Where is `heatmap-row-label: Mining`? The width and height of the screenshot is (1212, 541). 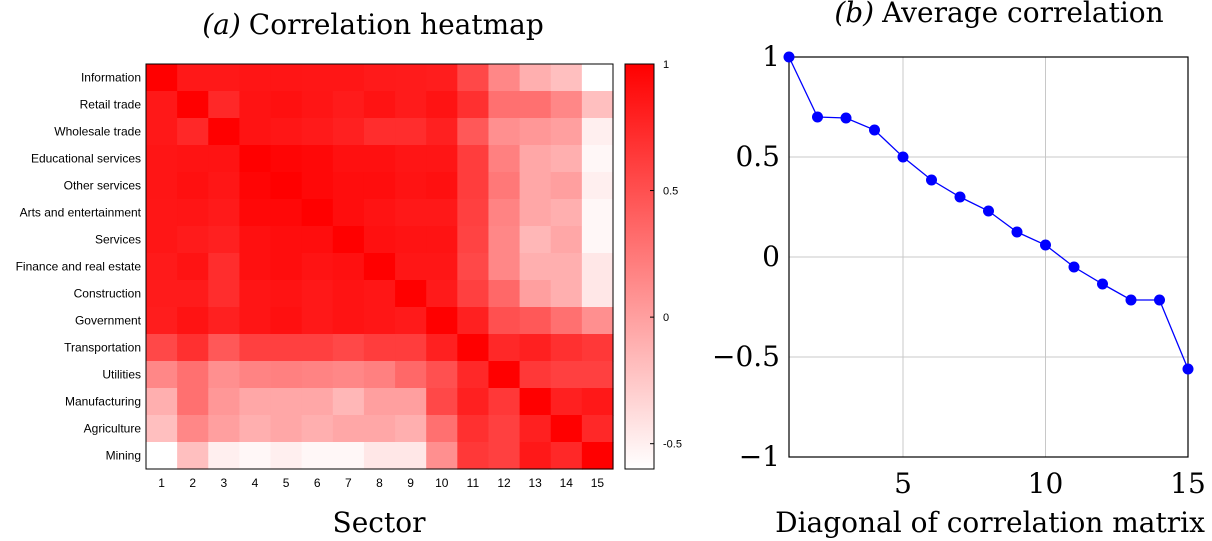 heatmap-row-label: Mining is located at coordinates (123, 456).